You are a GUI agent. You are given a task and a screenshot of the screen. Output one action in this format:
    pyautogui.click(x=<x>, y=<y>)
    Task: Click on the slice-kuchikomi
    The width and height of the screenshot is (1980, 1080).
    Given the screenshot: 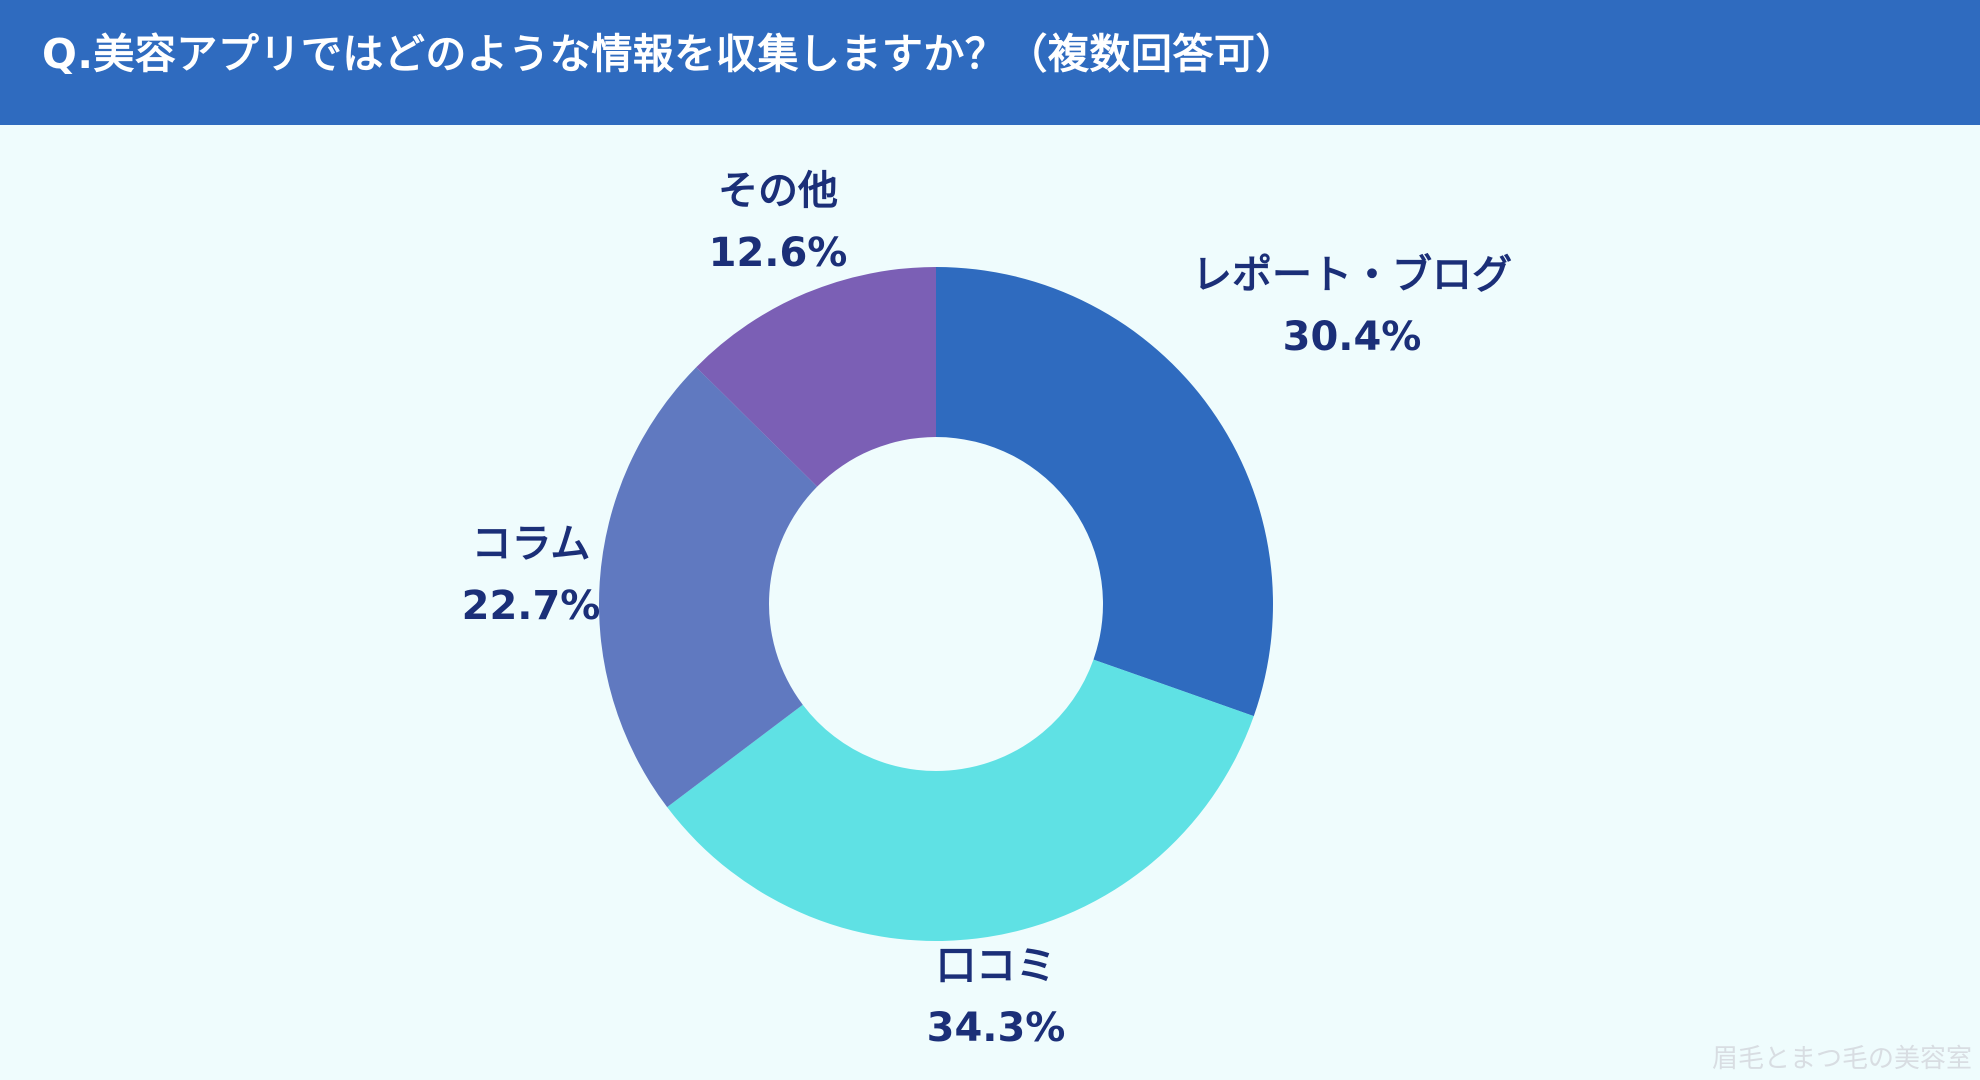 What is the action you would take?
    pyautogui.click(x=960, y=800)
    